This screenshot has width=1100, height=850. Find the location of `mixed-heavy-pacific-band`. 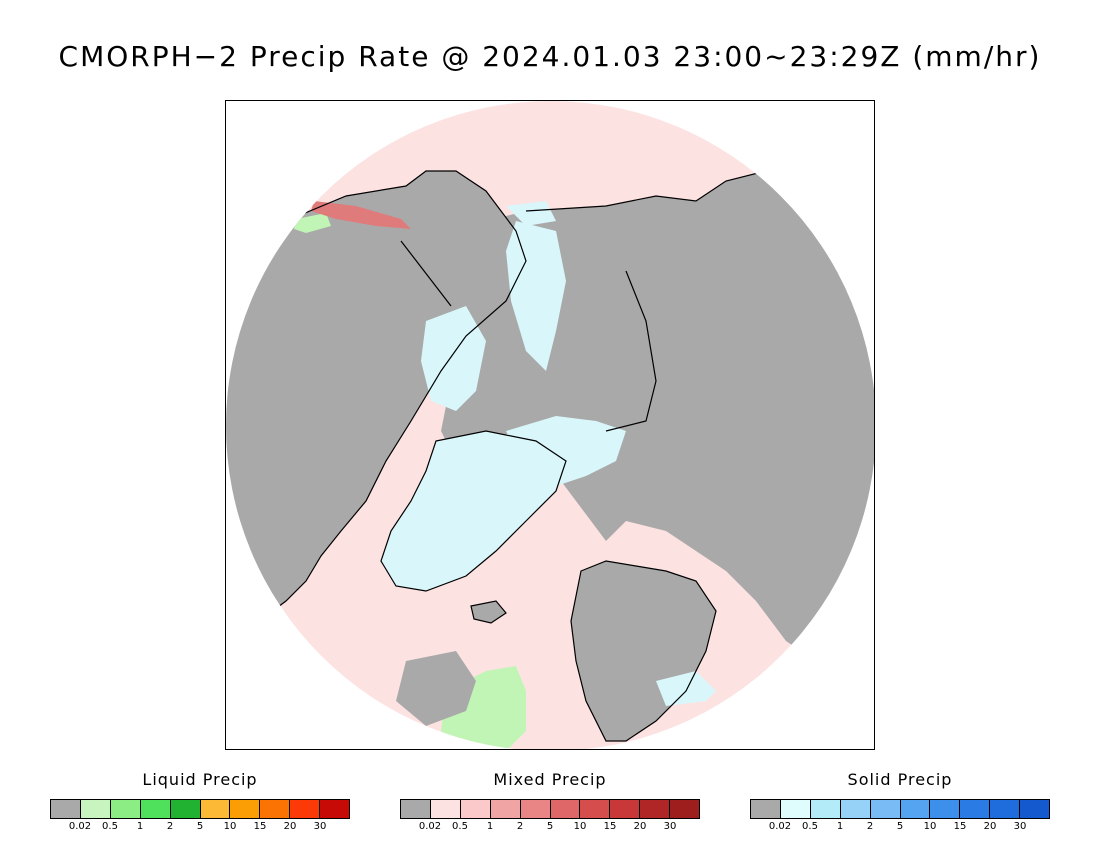

mixed-heavy-pacific-band is located at coordinates (361, 215).